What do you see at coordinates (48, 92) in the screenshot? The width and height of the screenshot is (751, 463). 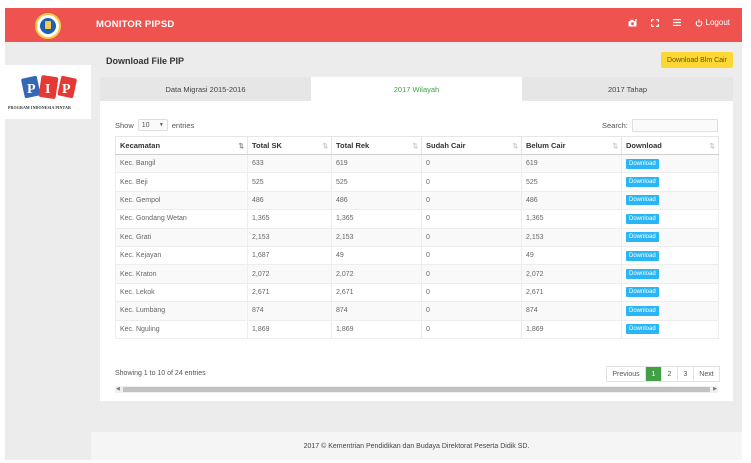 I see `sidebar-brand: P I P PROGRAM INDONESIA PINTAR` at bounding box center [48, 92].